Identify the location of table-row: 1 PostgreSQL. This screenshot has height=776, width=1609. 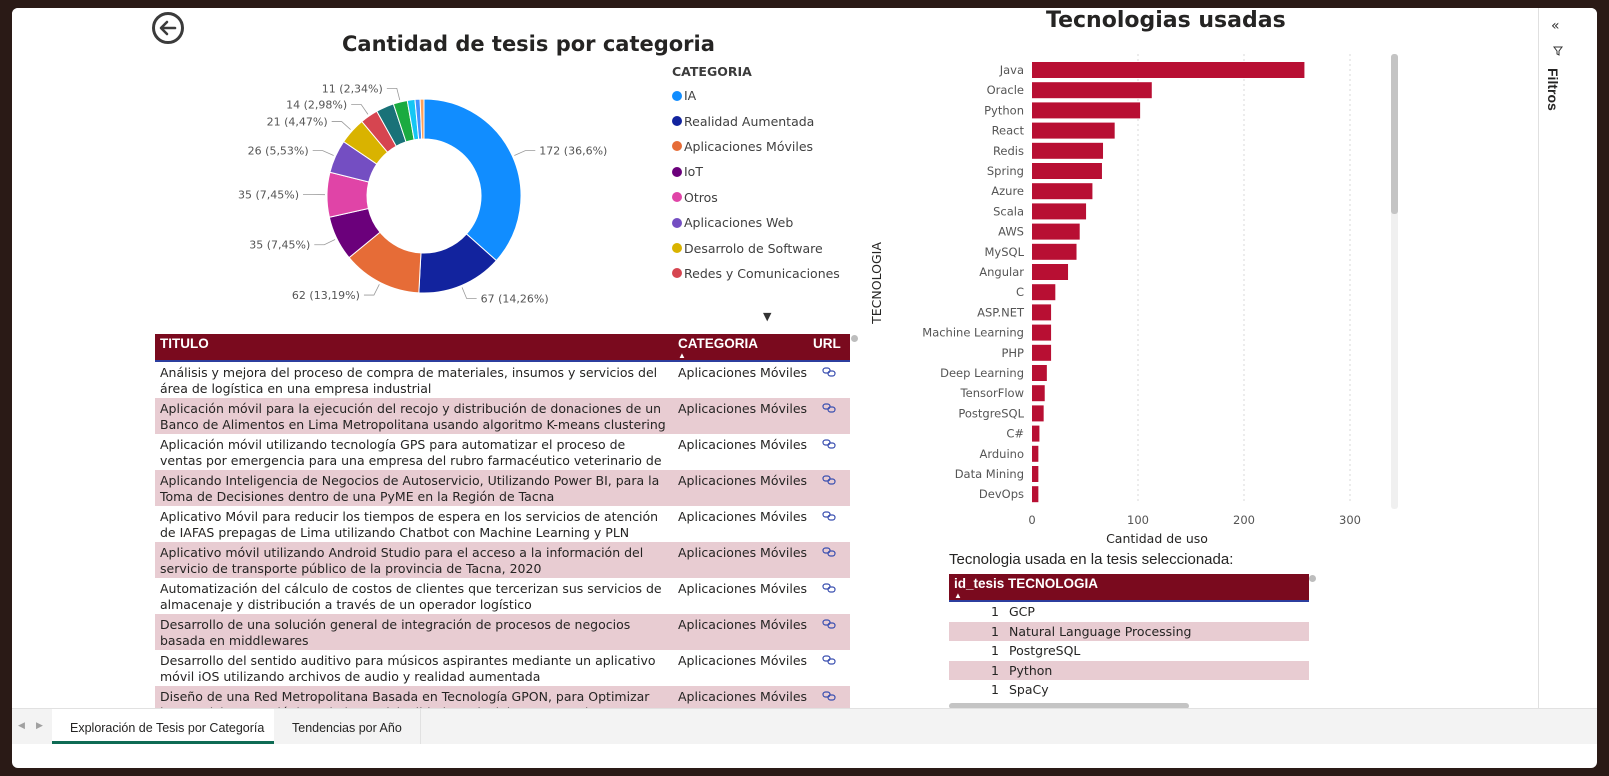
(1129, 651).